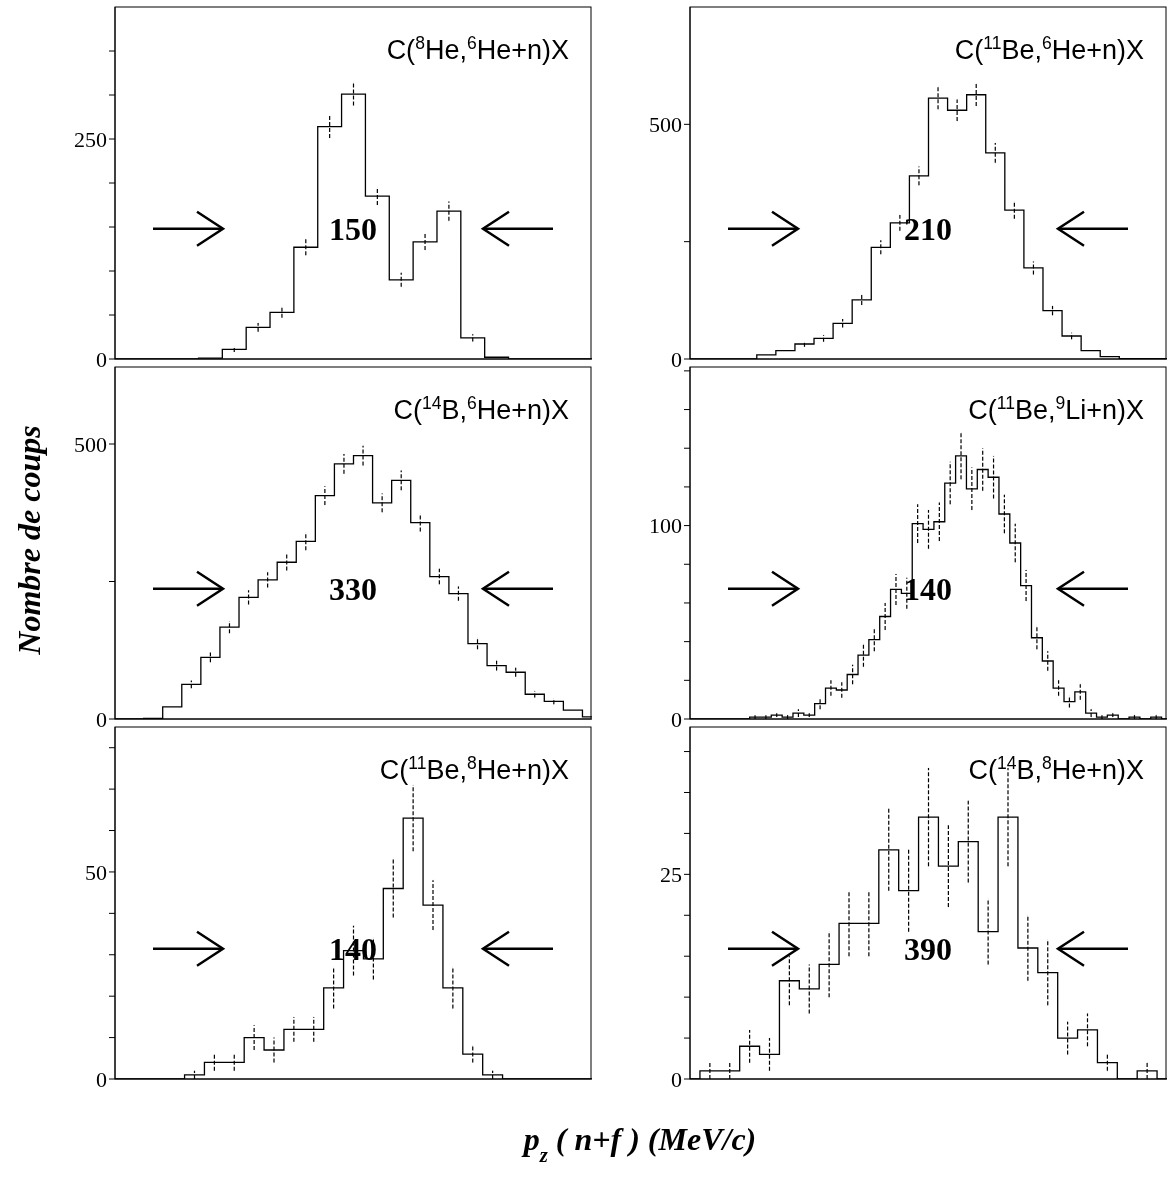 This screenshot has width=1171, height=1184. Describe the element at coordinates (928, 948) in the screenshot. I see `annotation: 390` at that location.